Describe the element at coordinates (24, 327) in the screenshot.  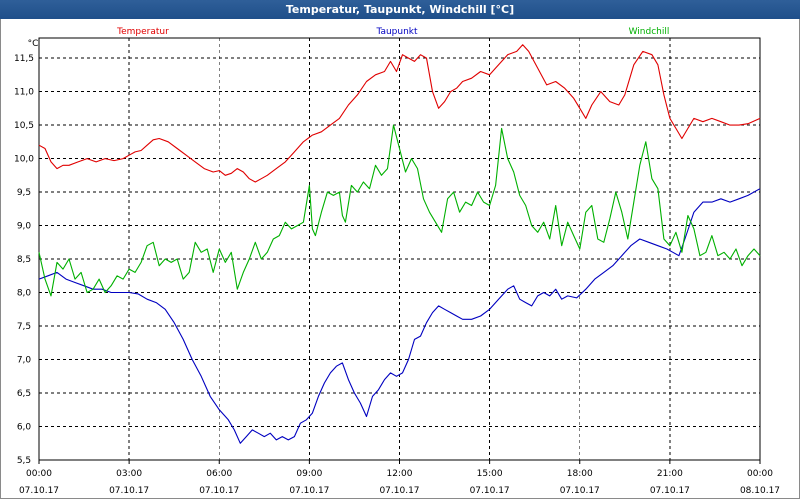
I see `y-tick-label: 7,5` at that location.